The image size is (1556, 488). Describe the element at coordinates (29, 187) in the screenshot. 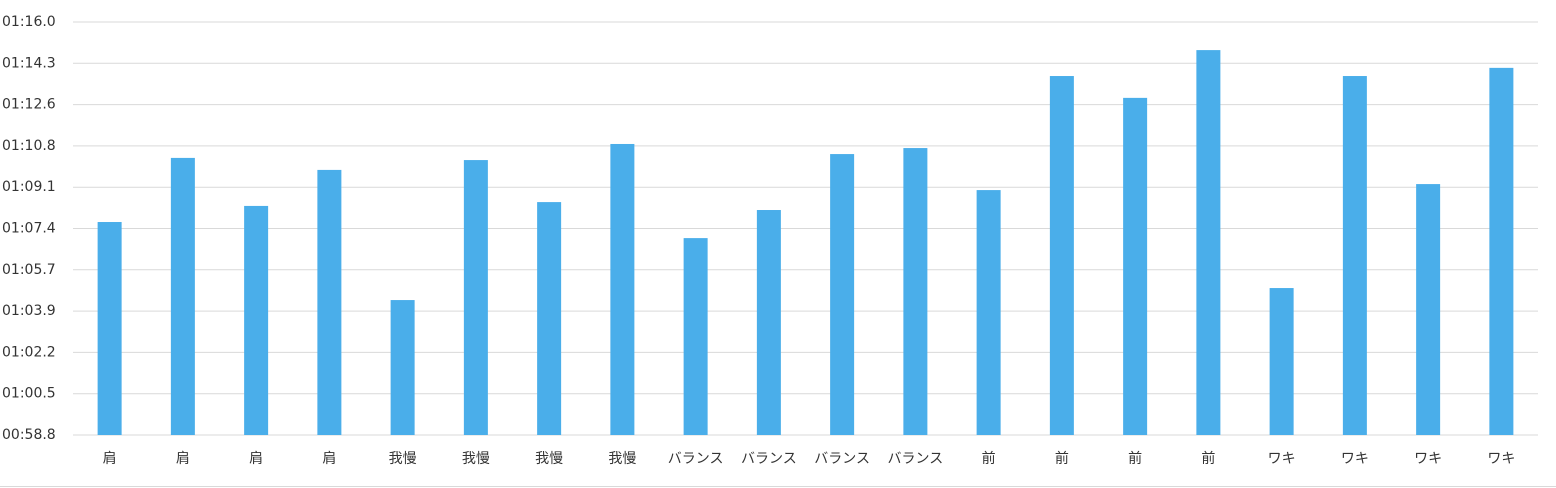

I see `y-tick-label: 01:09.1` at that location.